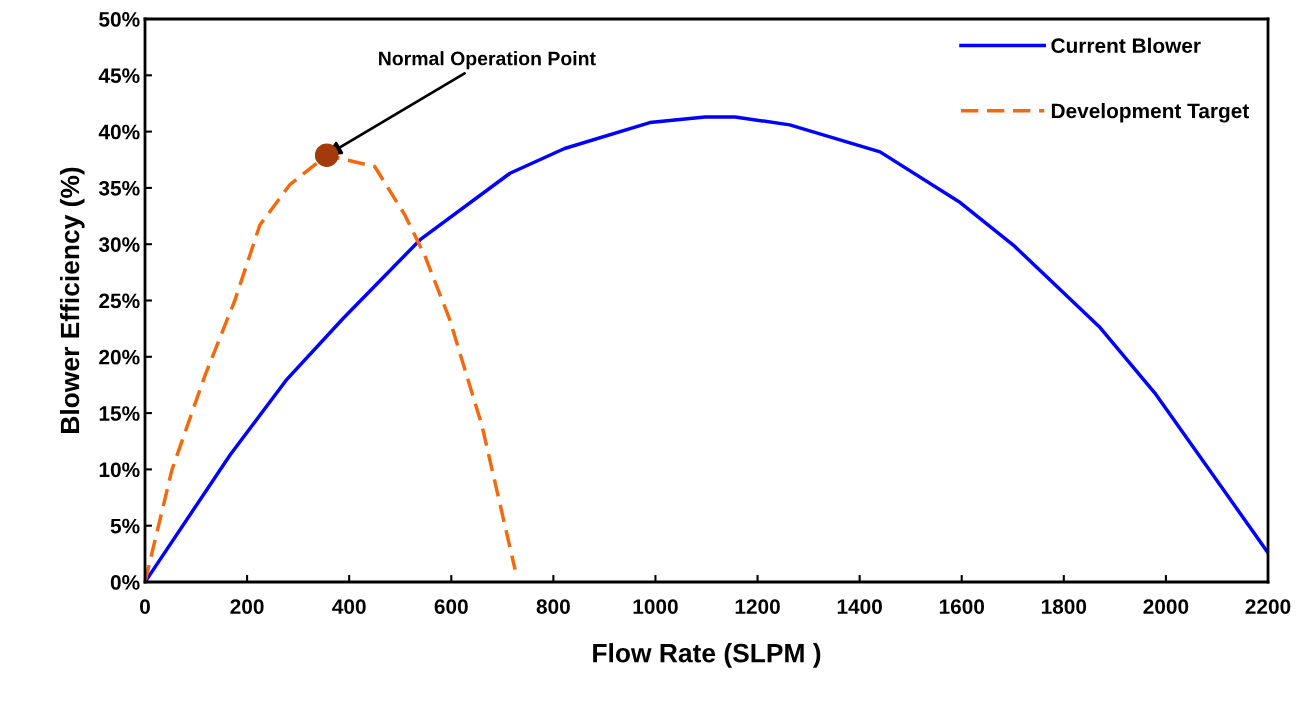 The height and width of the screenshot is (705, 1296). What do you see at coordinates (125, 526) in the screenshot?
I see `y-tick-label: 5%` at bounding box center [125, 526].